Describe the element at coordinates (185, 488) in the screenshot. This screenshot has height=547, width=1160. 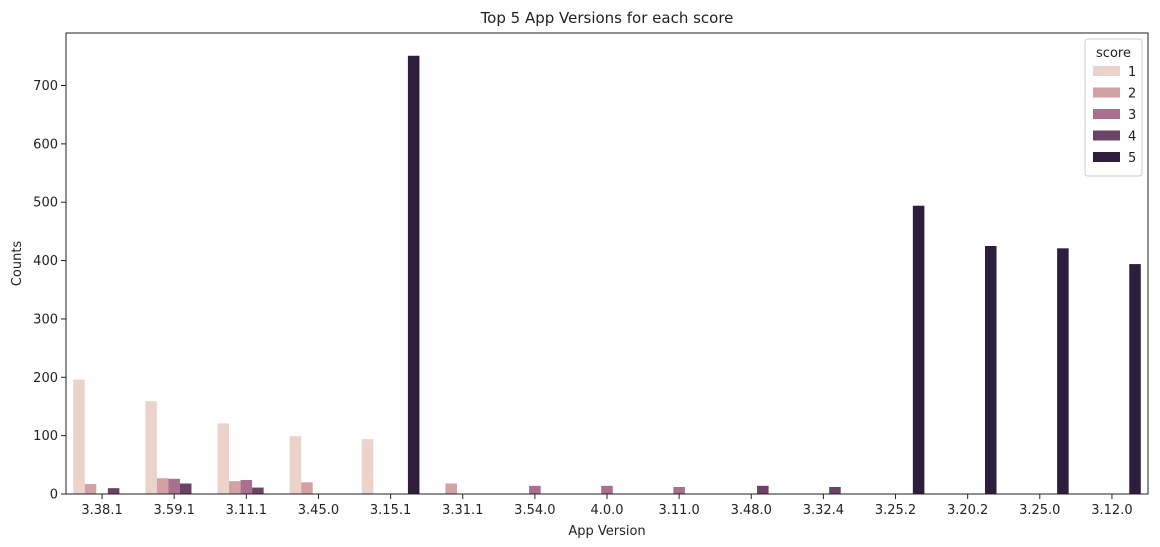
I see `bar-score-4-3.59.1` at that location.